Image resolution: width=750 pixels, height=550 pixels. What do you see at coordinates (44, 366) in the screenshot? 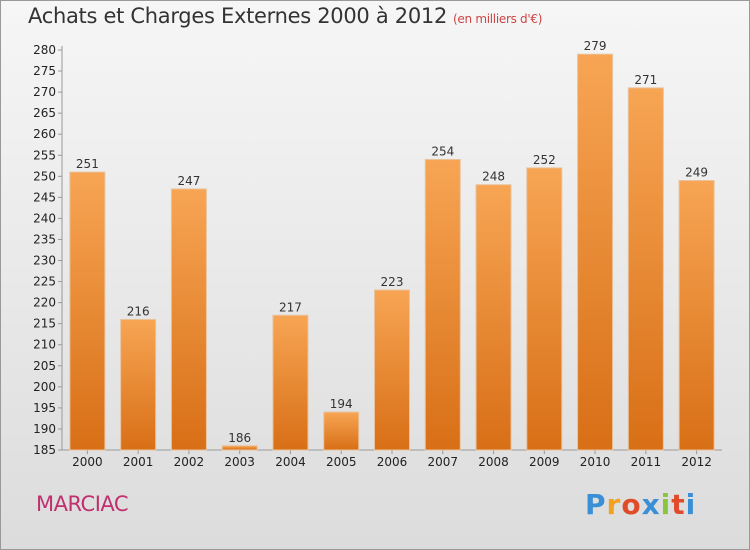
I see `y-tick-label: 205` at bounding box center [44, 366].